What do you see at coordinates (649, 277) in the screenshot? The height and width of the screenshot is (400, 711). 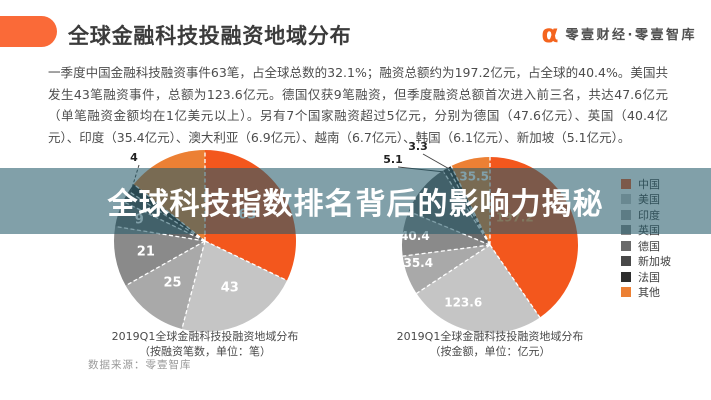 I see `legend-label: 法国` at bounding box center [649, 277].